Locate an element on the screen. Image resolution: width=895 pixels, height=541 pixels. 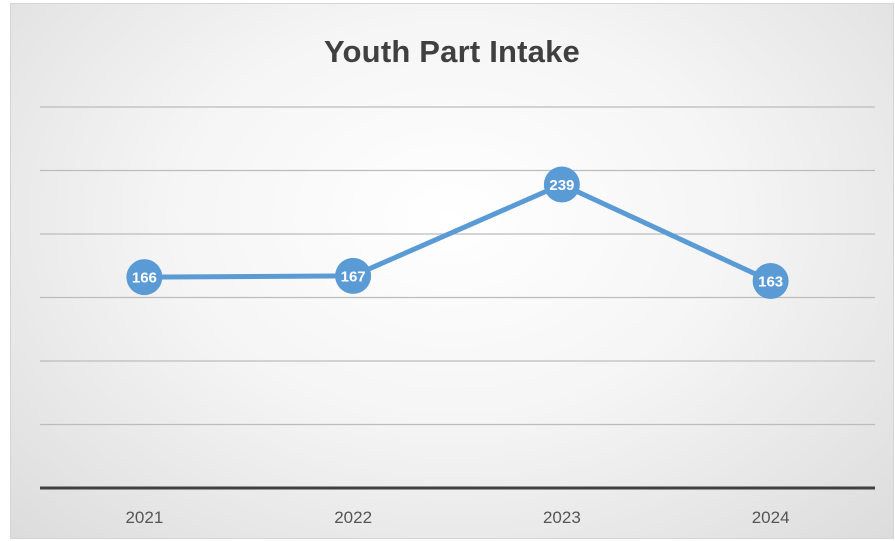
data-label: 167 is located at coordinates (353, 276).